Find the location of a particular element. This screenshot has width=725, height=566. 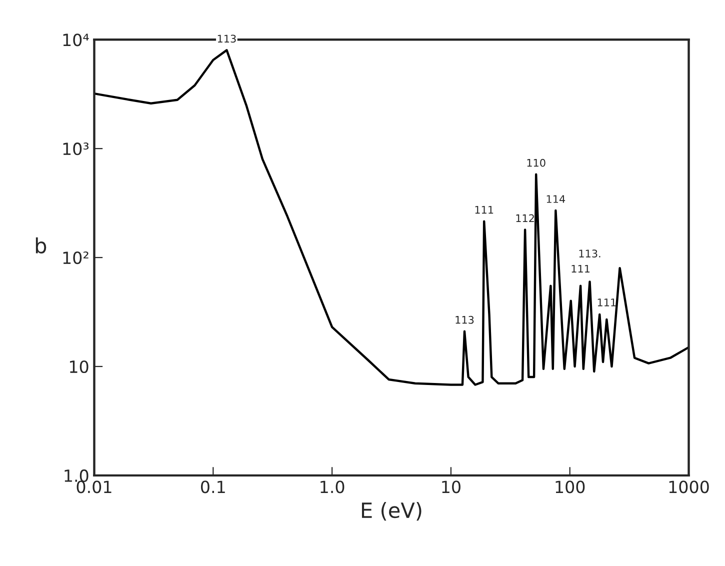

x-tick-label: 0.1 is located at coordinates (212, 487).